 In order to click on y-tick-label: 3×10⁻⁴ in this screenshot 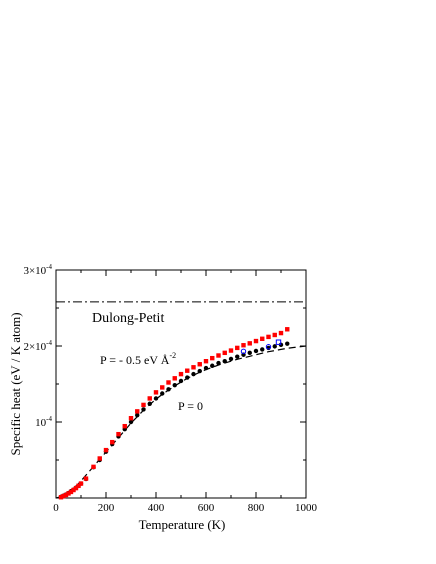, I will do `click(37, 270)`.